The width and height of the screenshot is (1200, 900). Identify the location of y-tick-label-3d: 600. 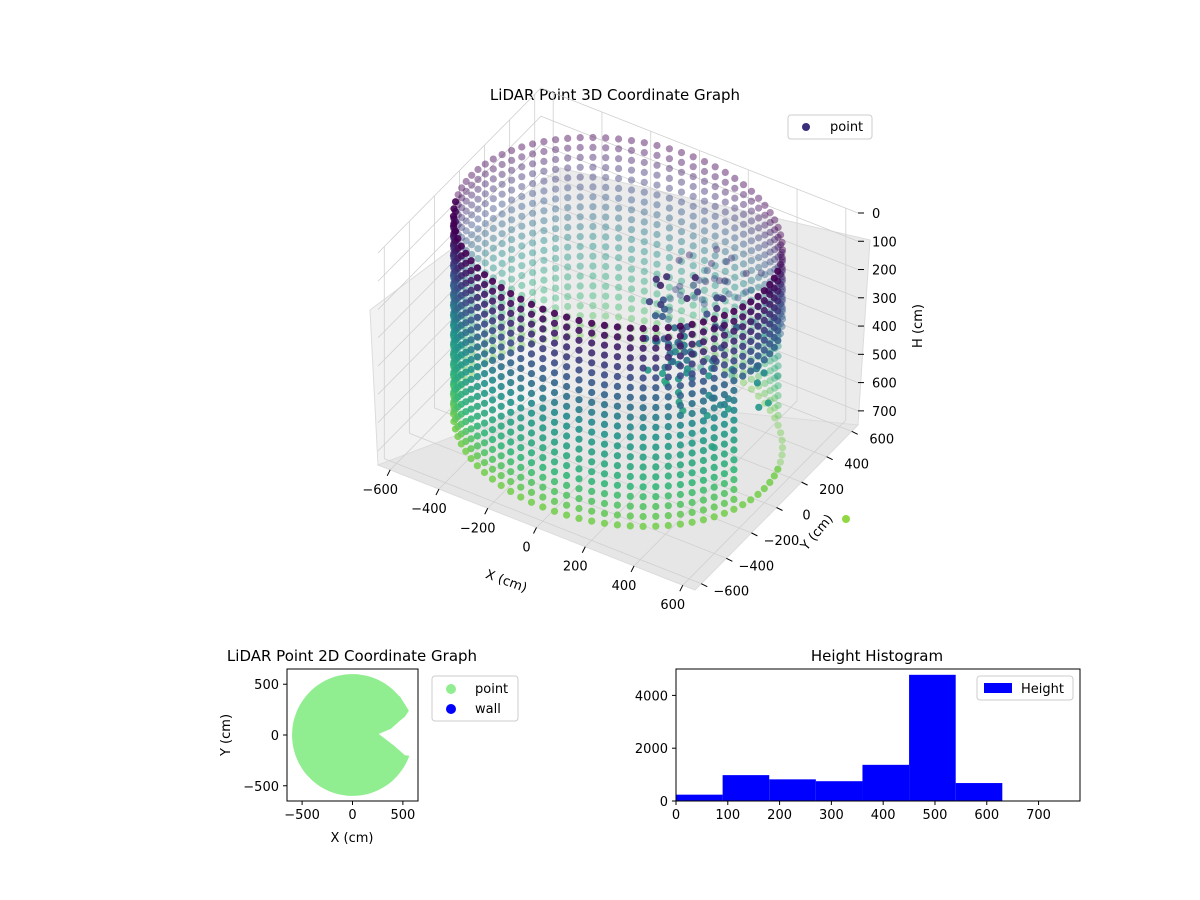
(881, 439).